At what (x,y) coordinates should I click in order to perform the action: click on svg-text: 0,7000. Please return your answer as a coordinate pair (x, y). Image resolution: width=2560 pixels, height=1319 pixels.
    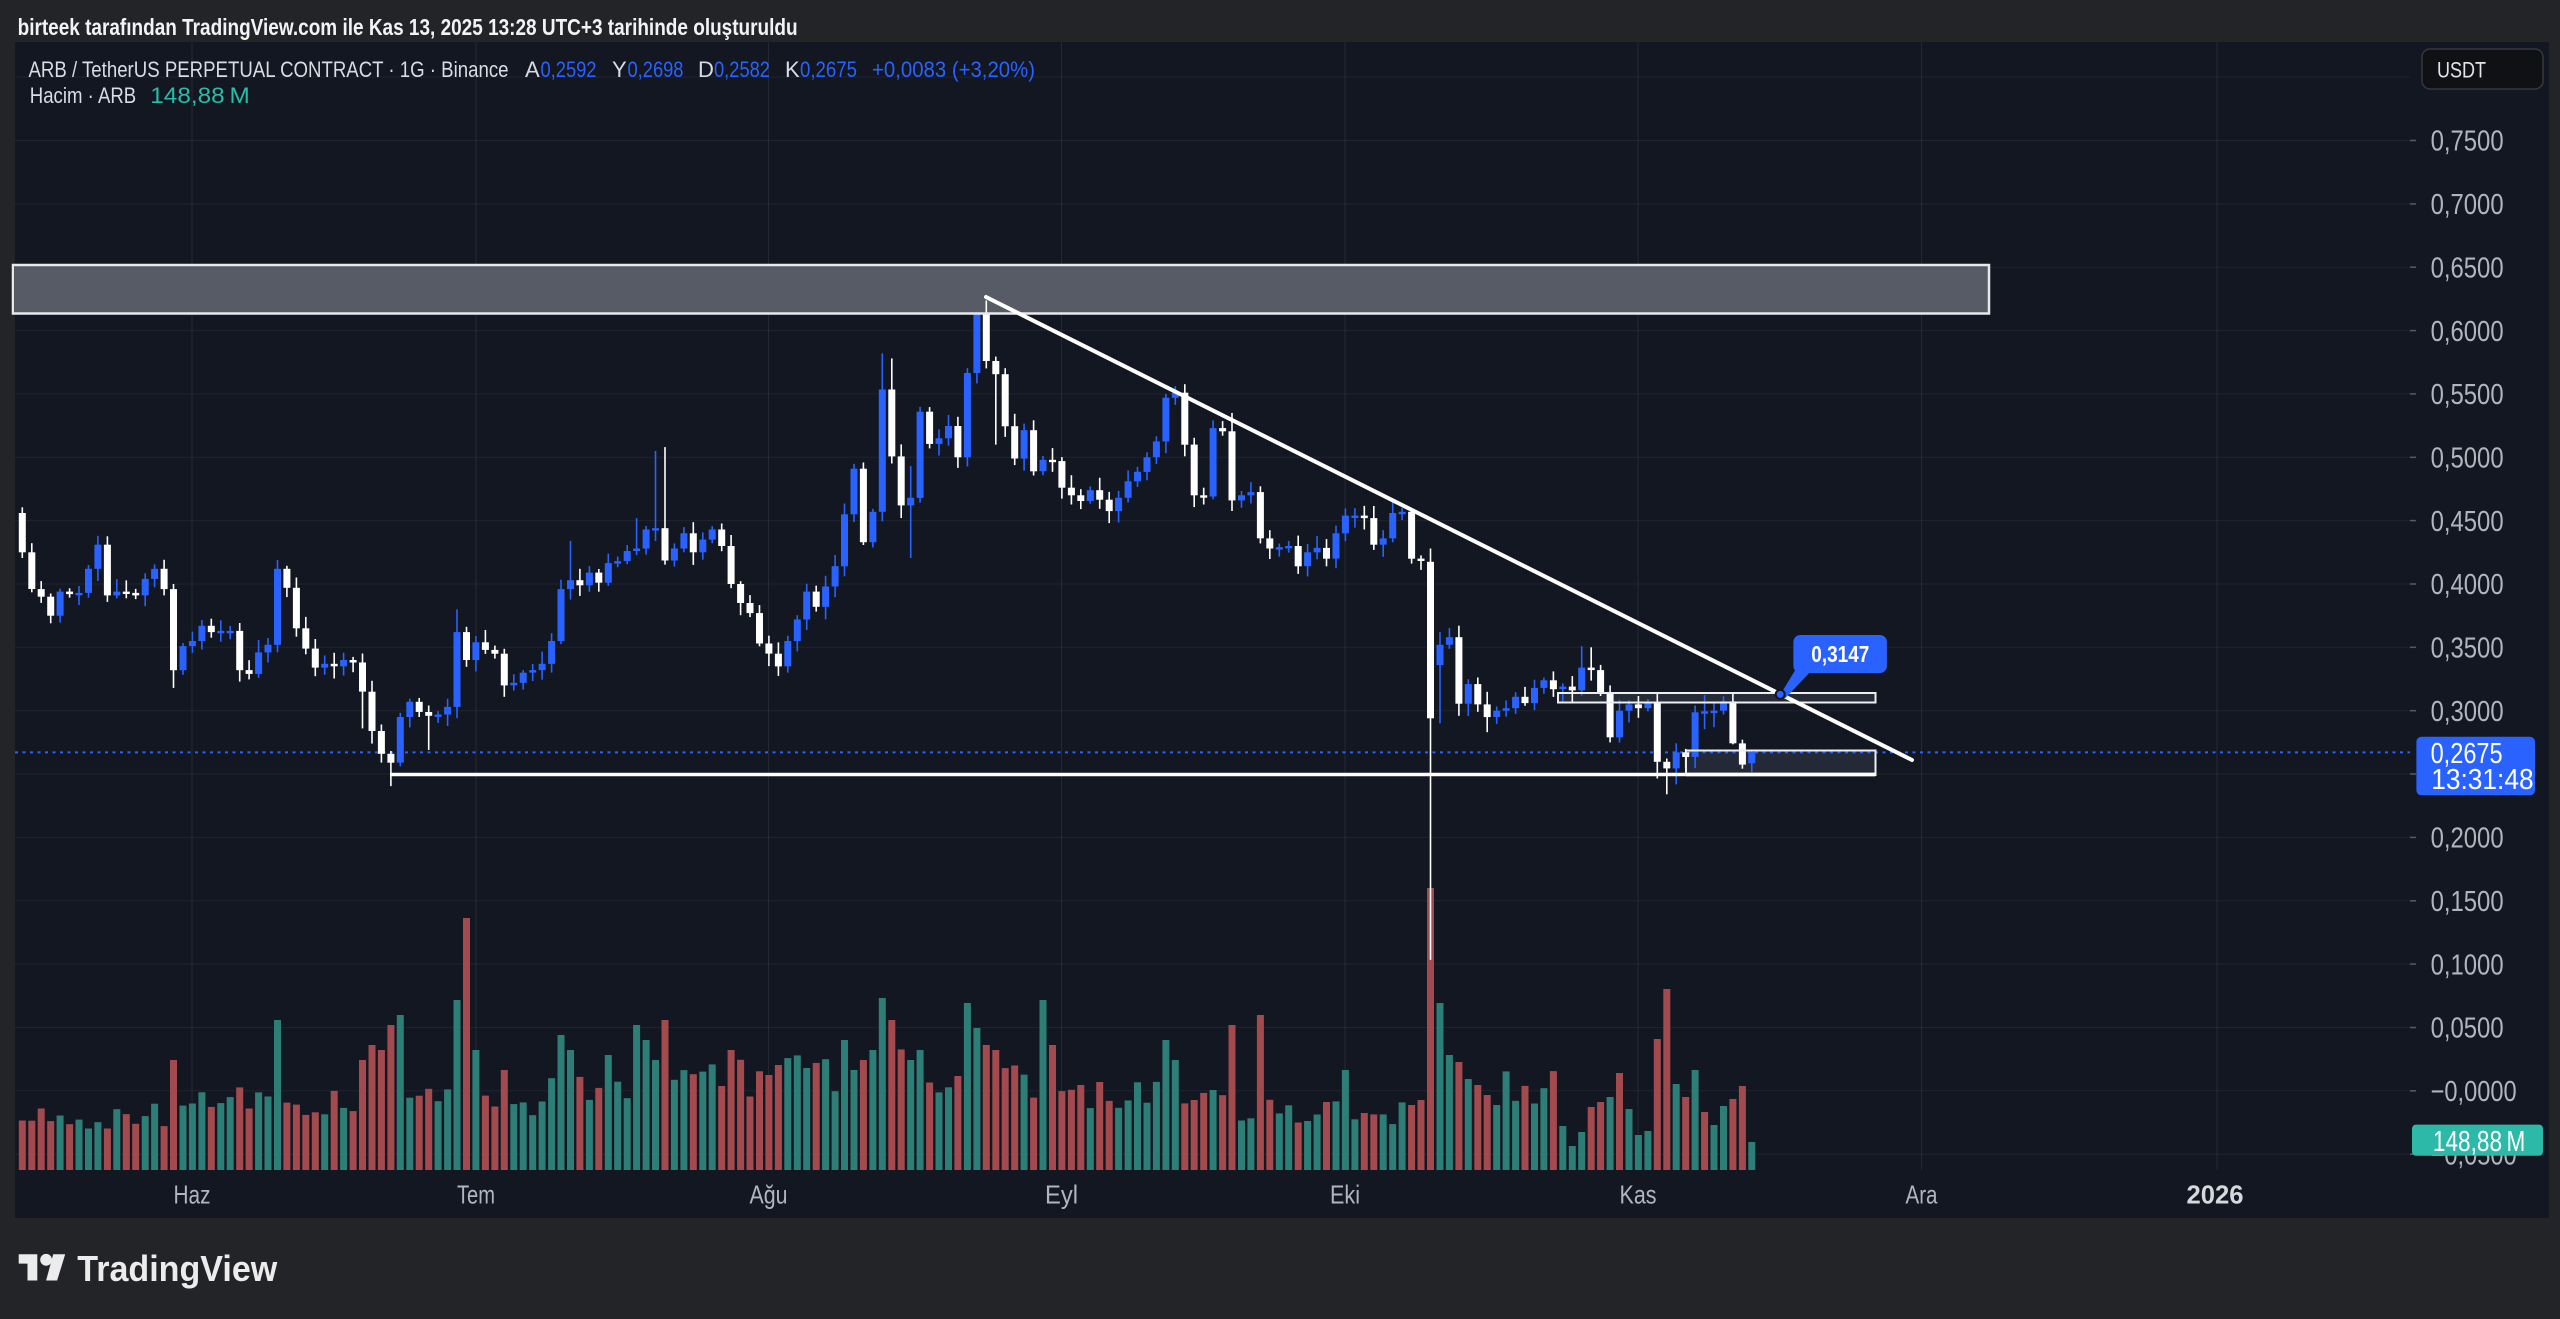
    Looking at the image, I should click on (2467, 205).